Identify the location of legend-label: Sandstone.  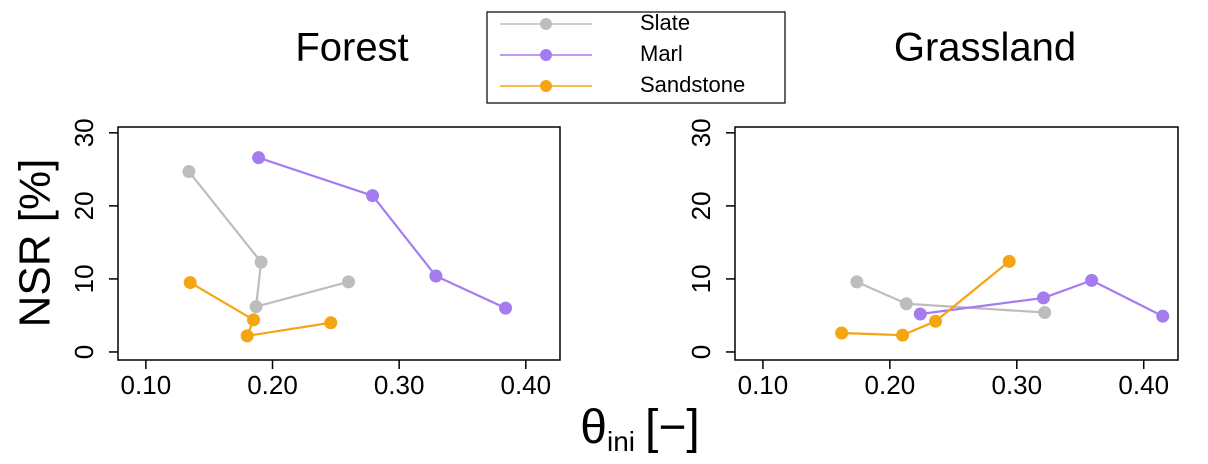
(692, 84).